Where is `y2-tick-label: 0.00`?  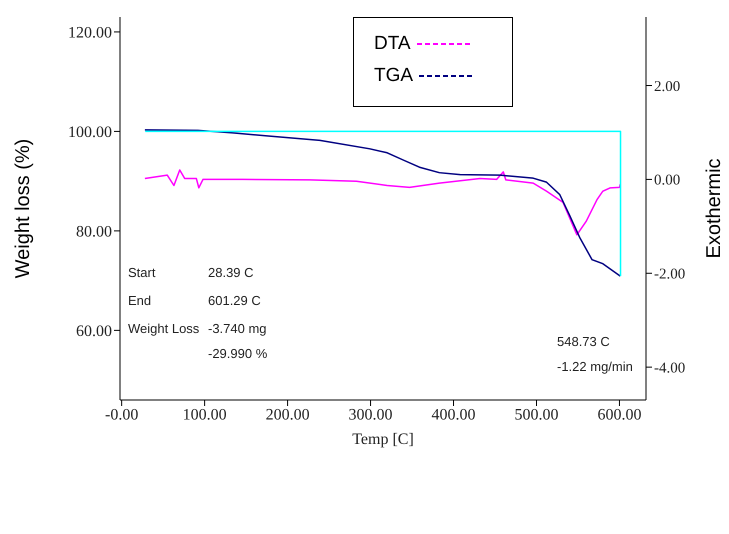
y2-tick-label: 0.00 is located at coordinates (667, 180).